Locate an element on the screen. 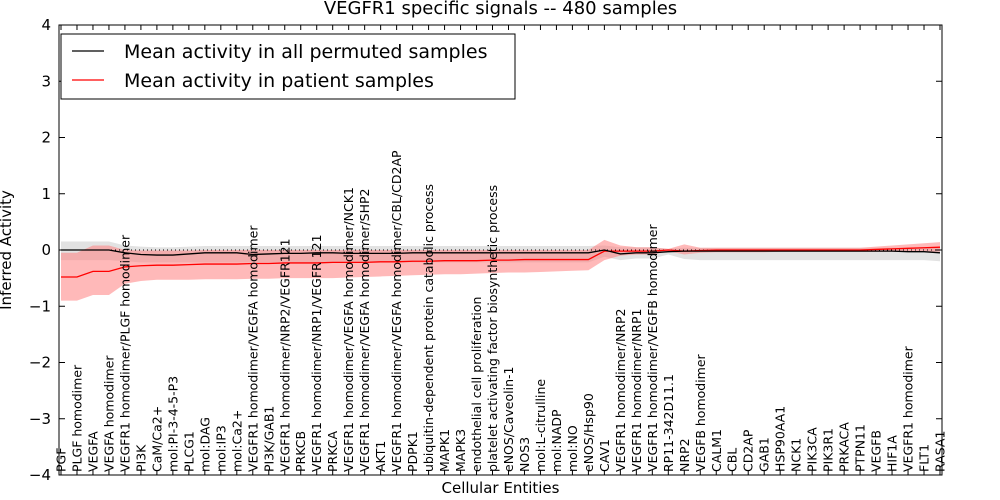 The width and height of the screenshot is (1000, 500). entity-label: PDPK1 is located at coordinates (412, 451).